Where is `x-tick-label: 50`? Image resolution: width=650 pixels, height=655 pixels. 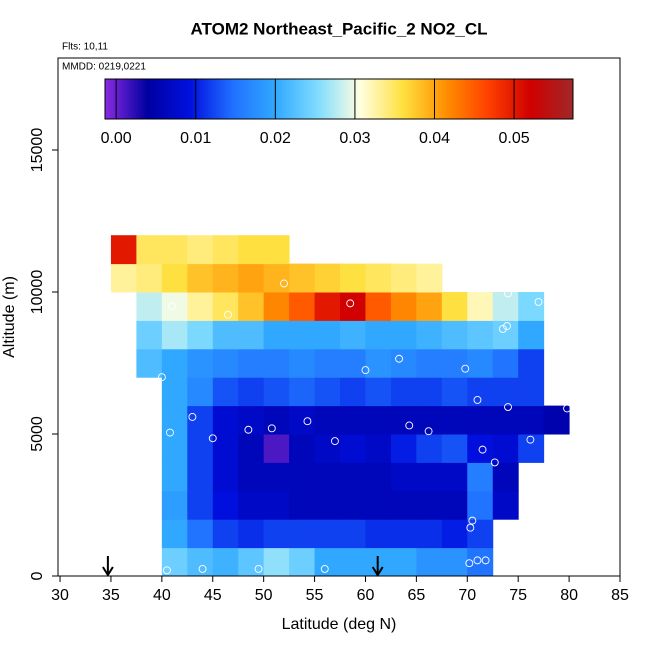 x-tick-label: 50 is located at coordinates (264, 595).